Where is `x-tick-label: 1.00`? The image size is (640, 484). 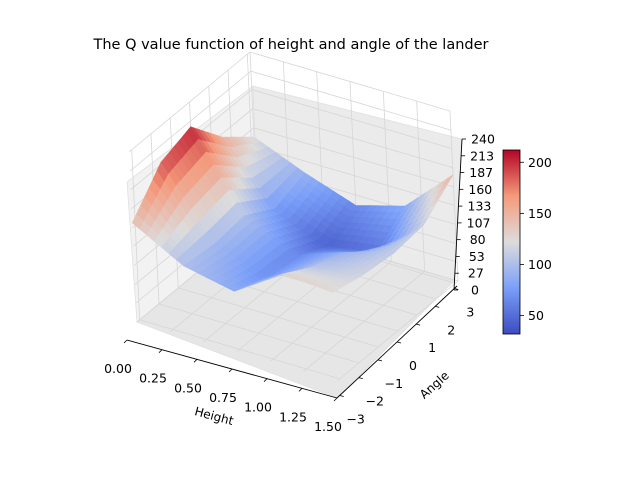
x-tick-label: 1.00 is located at coordinates (258, 407).